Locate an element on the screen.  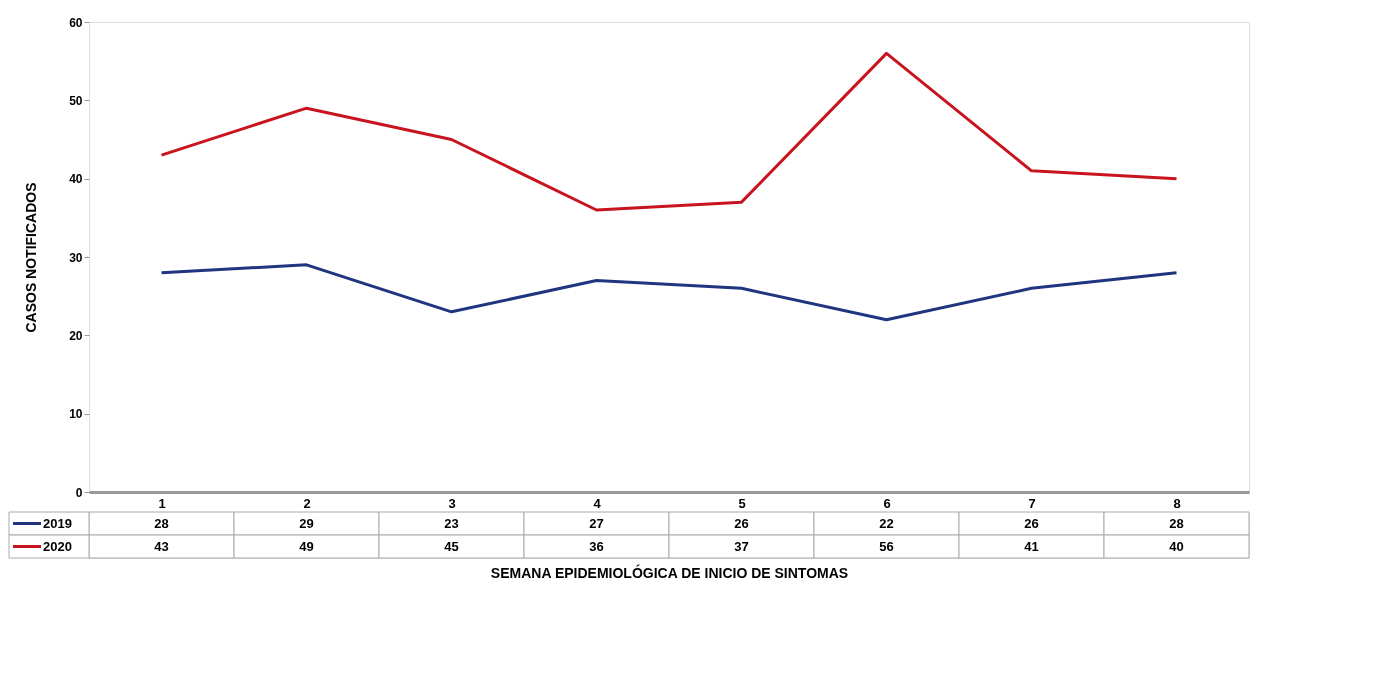
y-tick-label: 20 is located at coordinates (76, 335).